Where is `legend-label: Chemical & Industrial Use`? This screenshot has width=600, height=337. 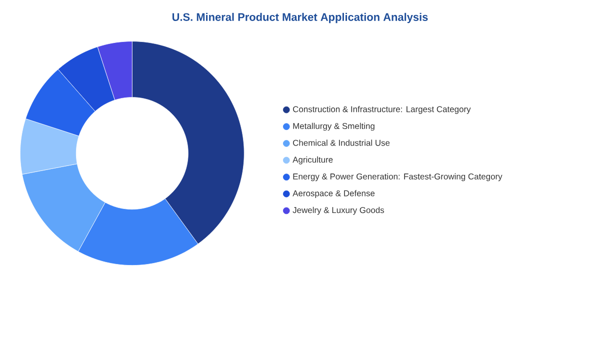 legend-label: Chemical & Industrial Use is located at coordinates (341, 143).